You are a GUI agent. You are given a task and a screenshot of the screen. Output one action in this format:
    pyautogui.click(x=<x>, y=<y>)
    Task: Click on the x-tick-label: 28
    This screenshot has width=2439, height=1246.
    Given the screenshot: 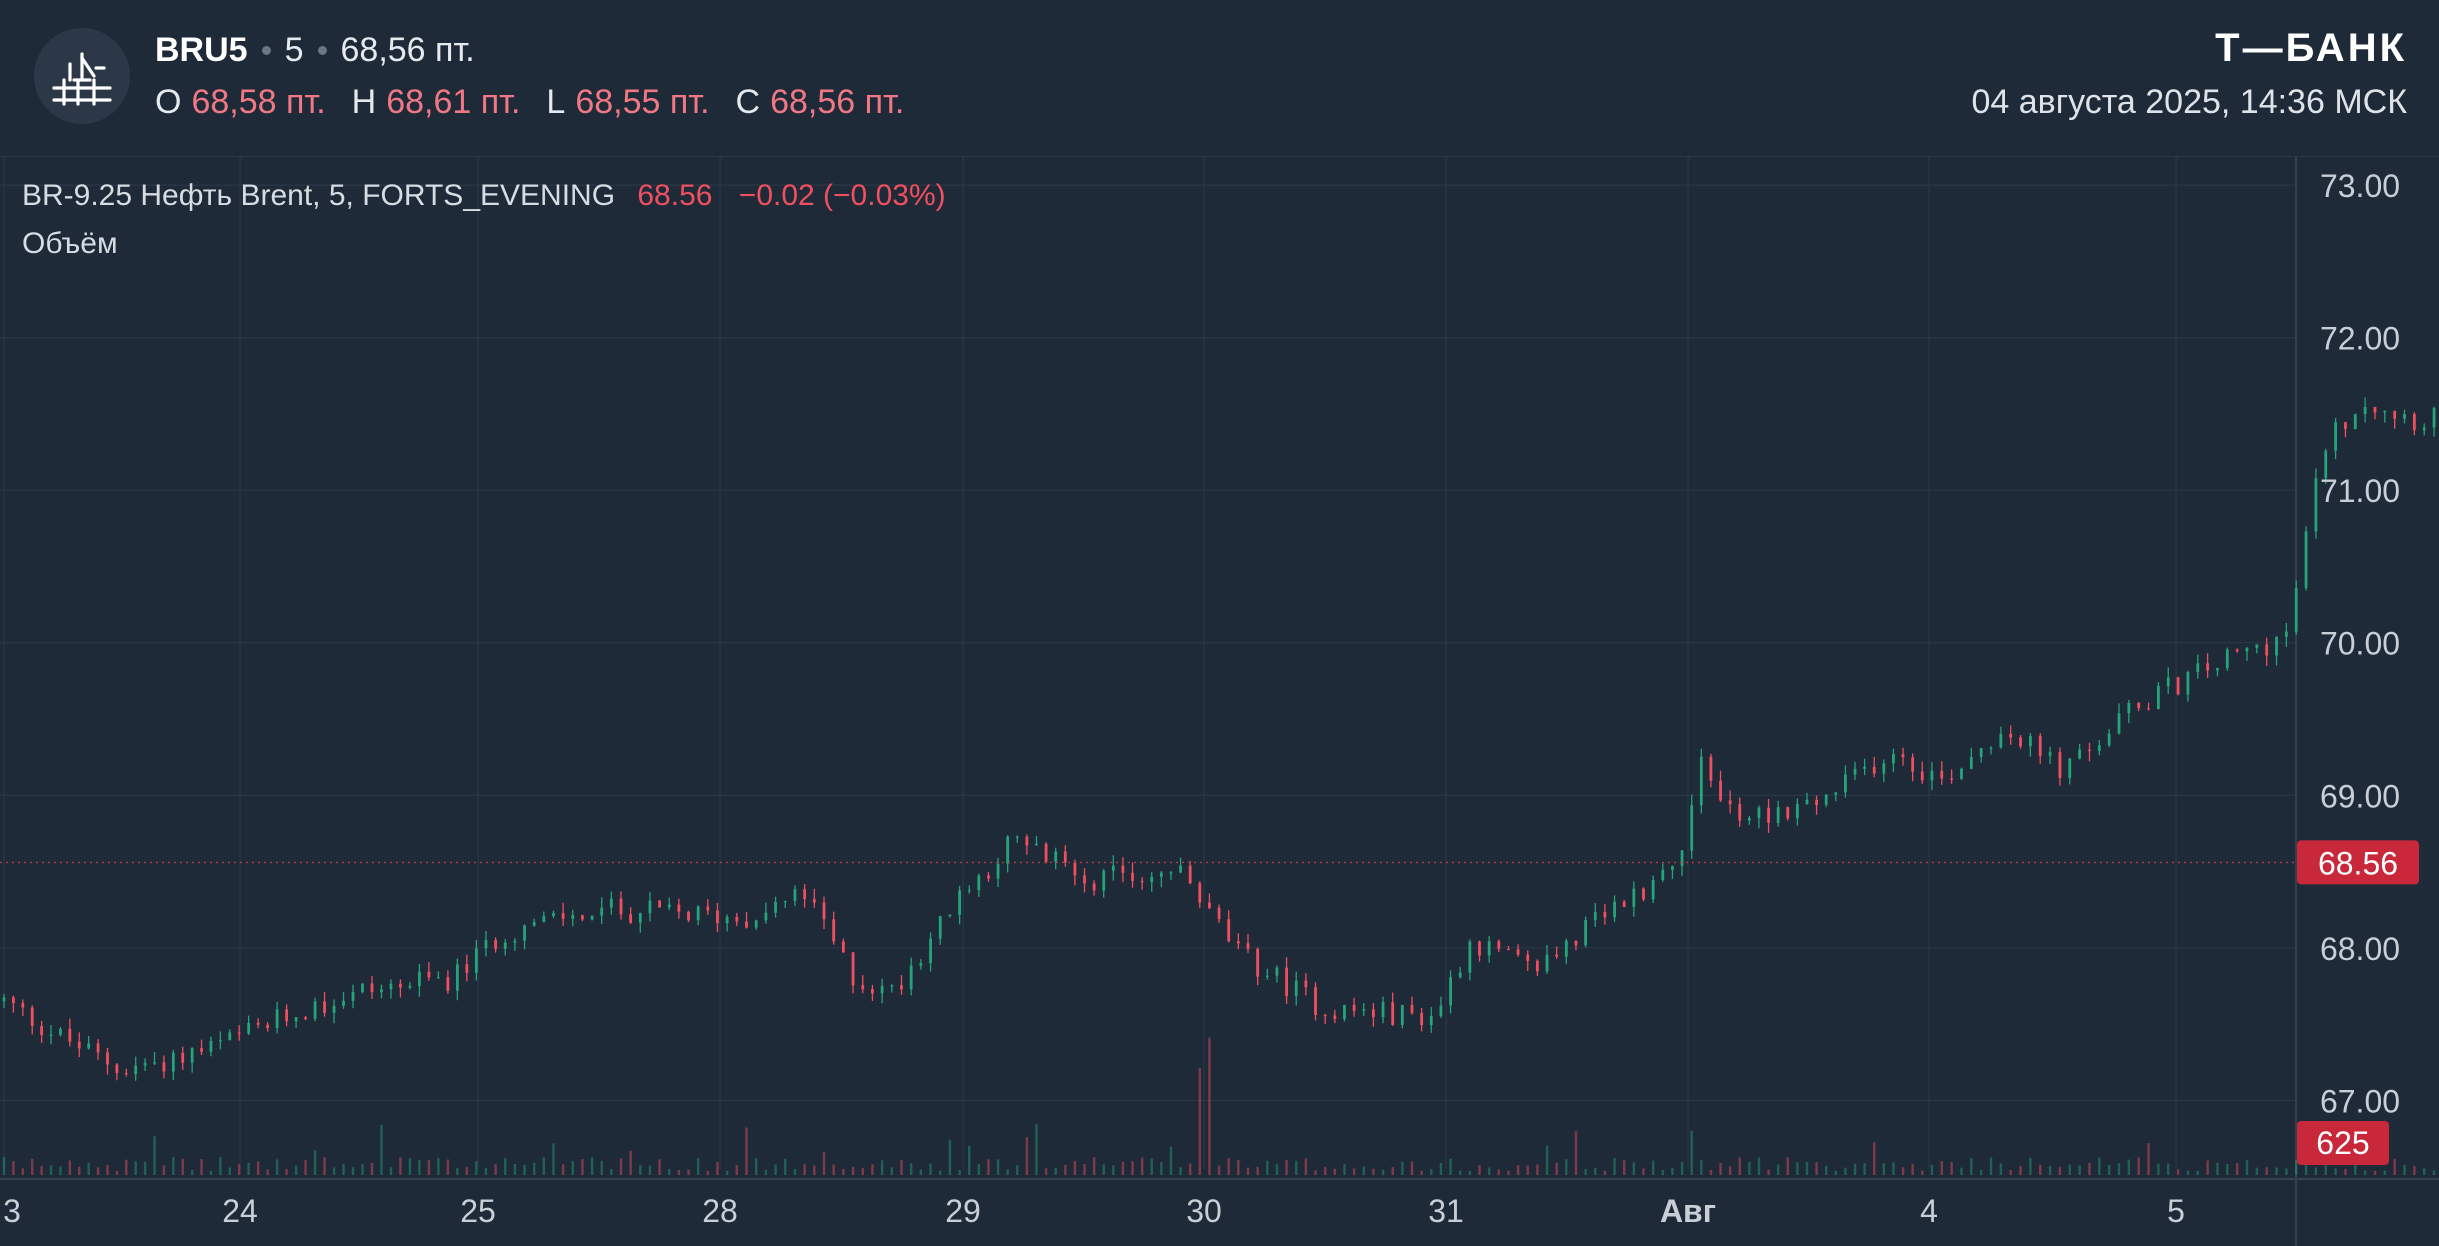 What is the action you would take?
    pyautogui.click(x=720, y=1211)
    